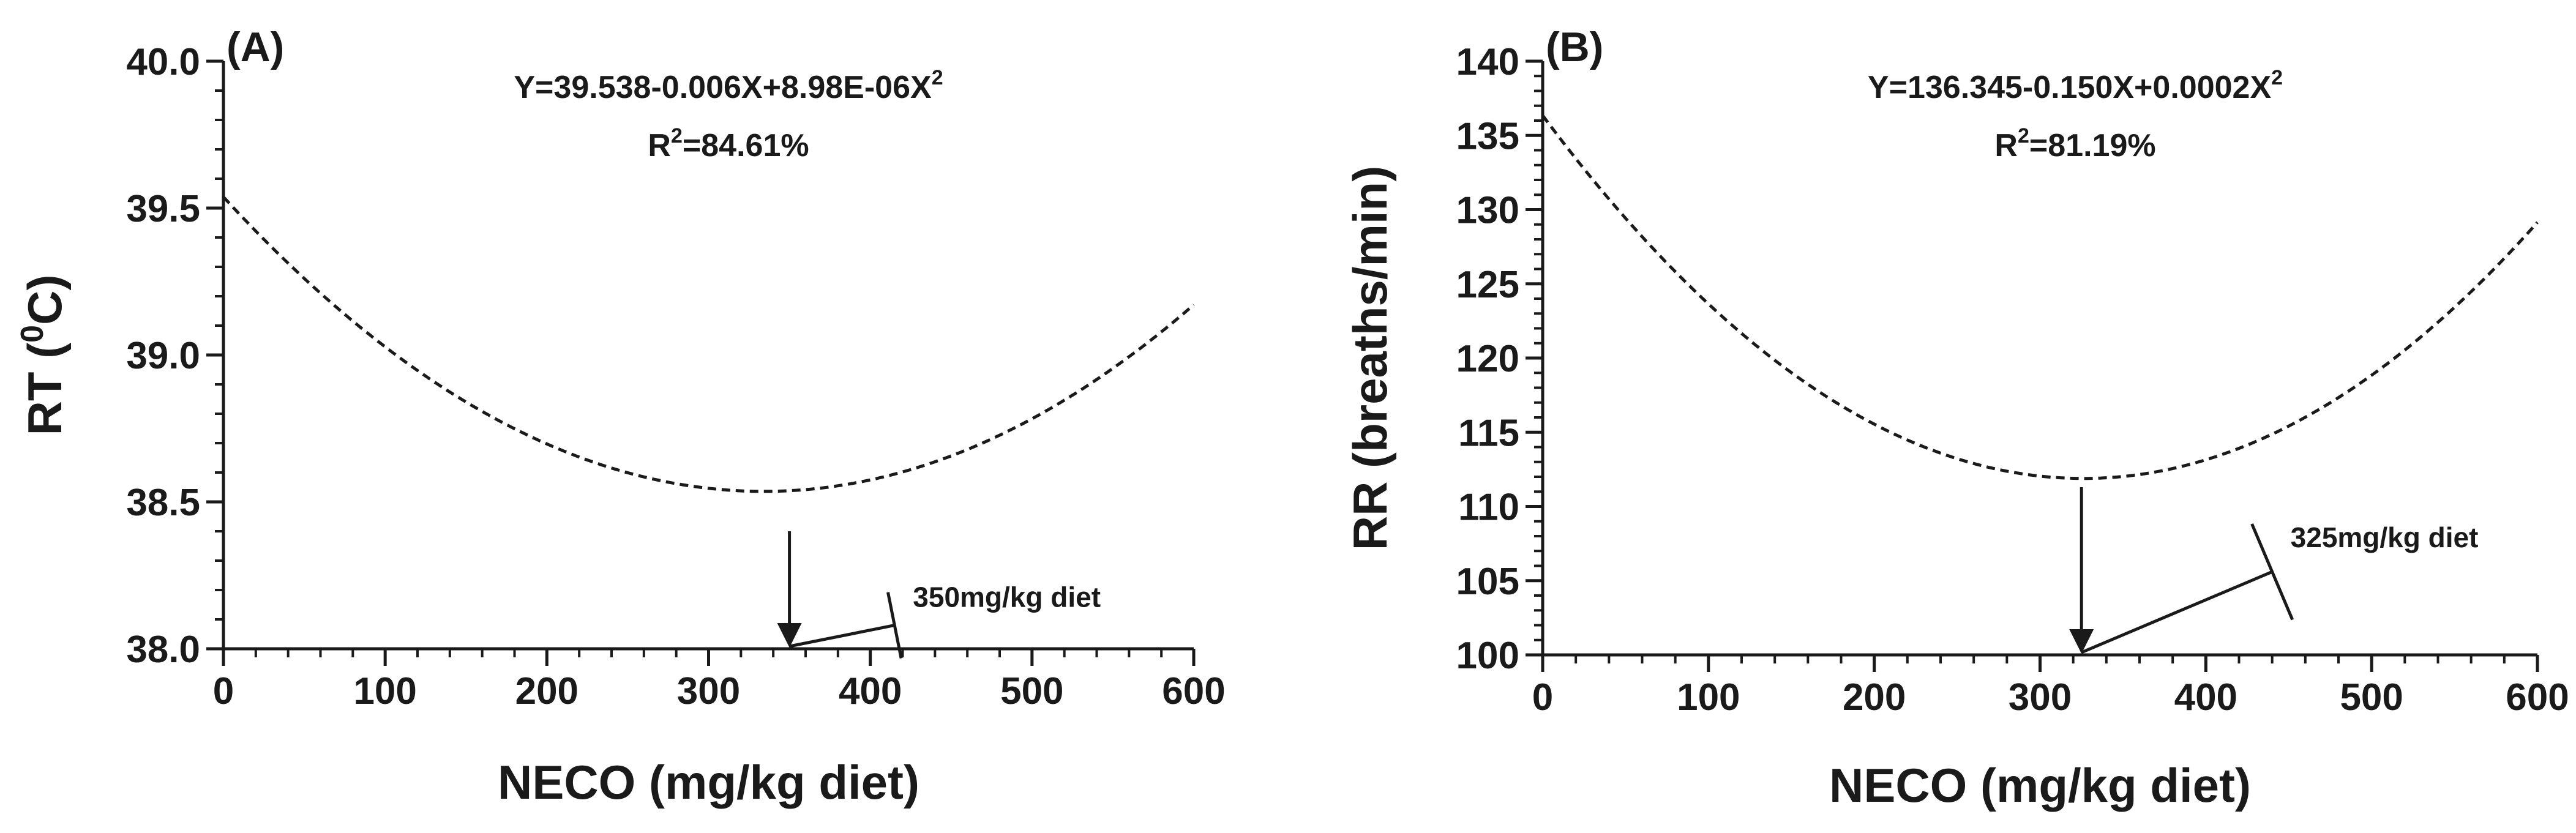  I want to click on y-tick-label: 135, so click(1487, 136).